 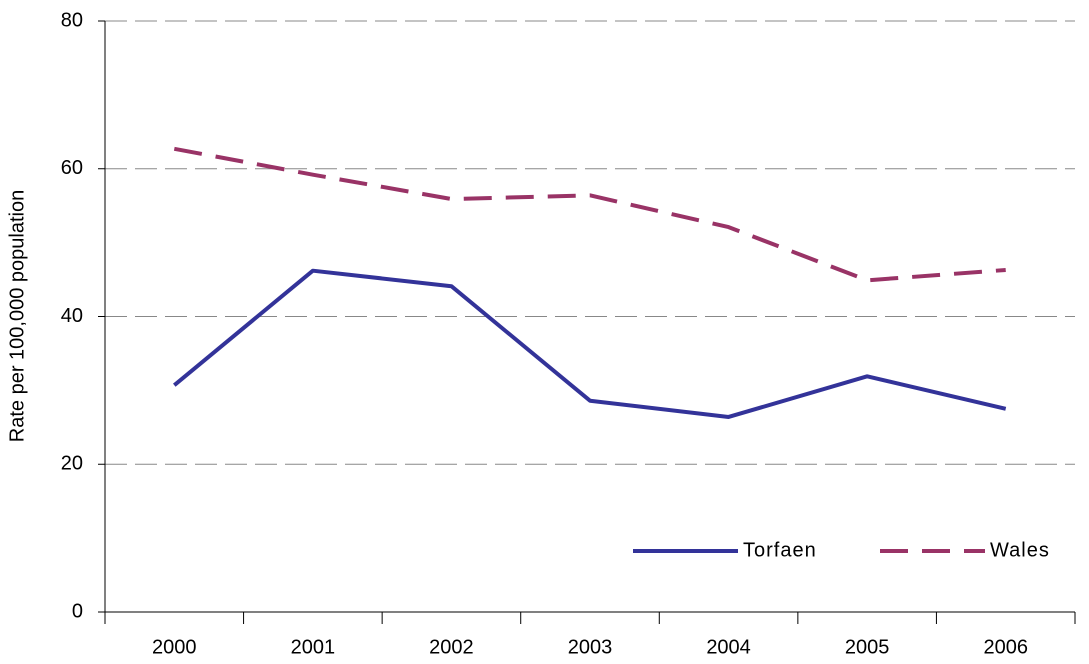 What do you see at coordinates (867, 647) in the screenshot?
I see `x-tick-label: 2005` at bounding box center [867, 647].